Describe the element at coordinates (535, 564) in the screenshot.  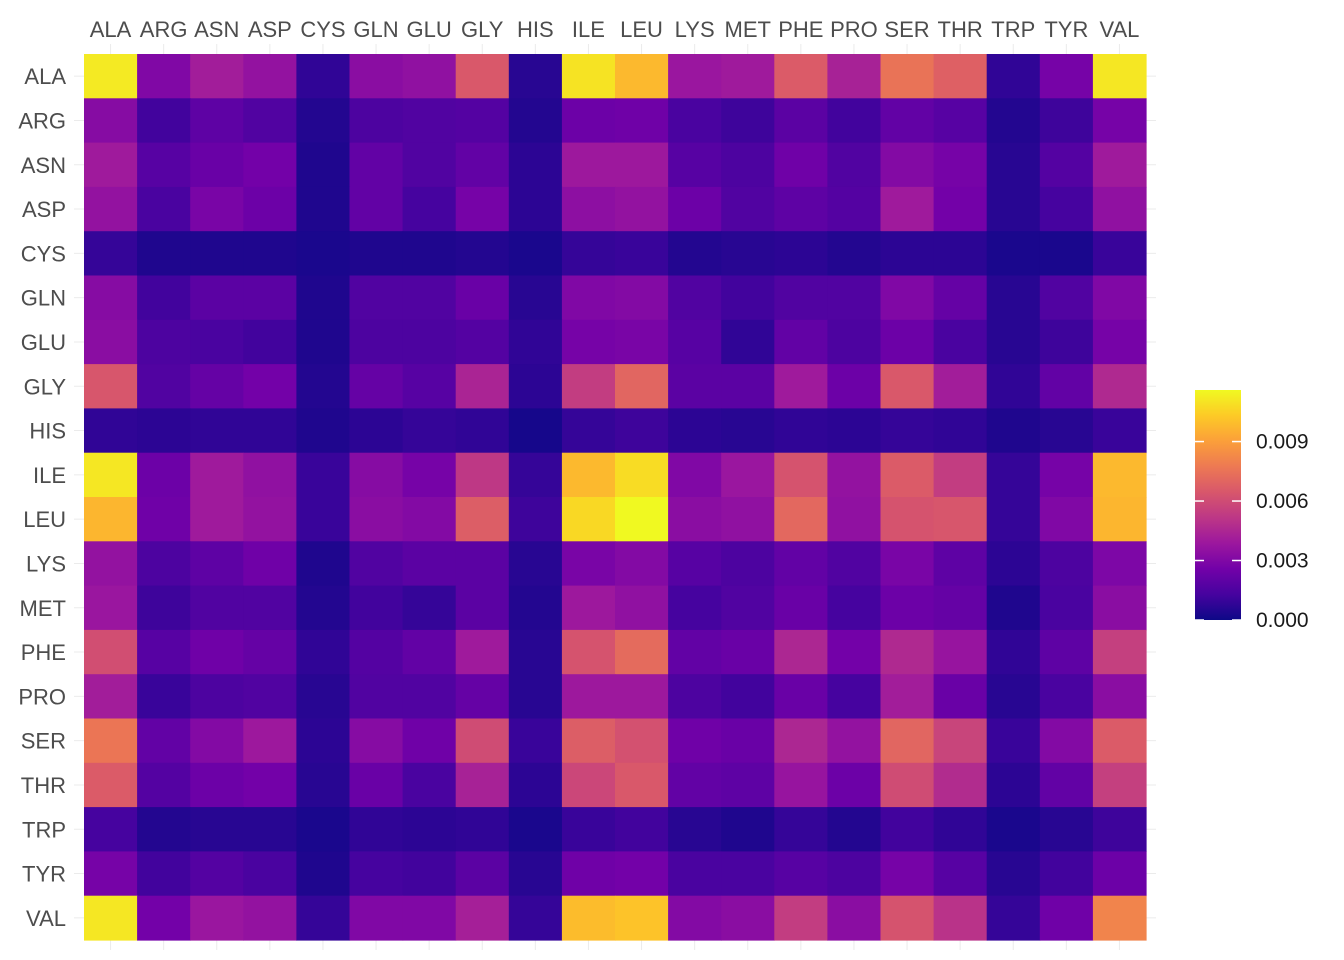
I see `heatmap-cell-lys-his` at that location.